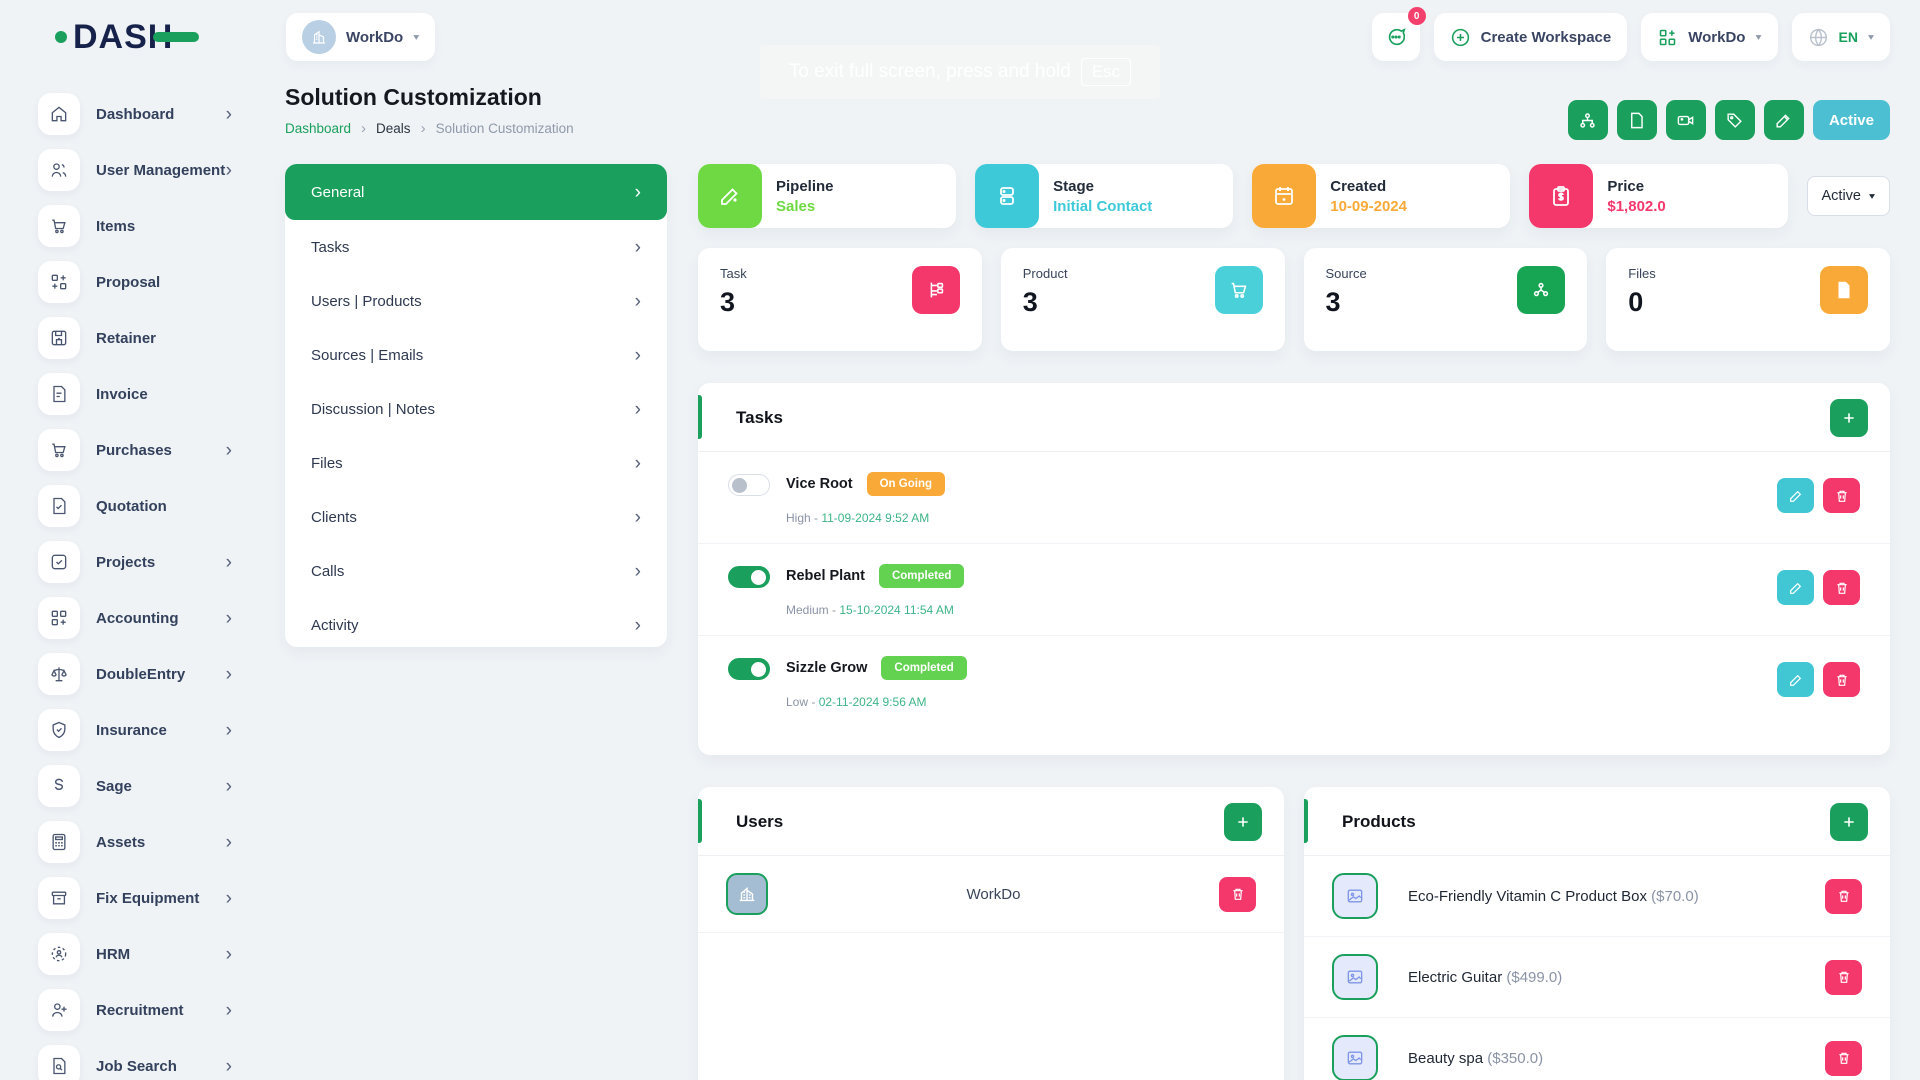  Describe the element at coordinates (1237, 894) in the screenshot. I see `delete-user-button` at that location.